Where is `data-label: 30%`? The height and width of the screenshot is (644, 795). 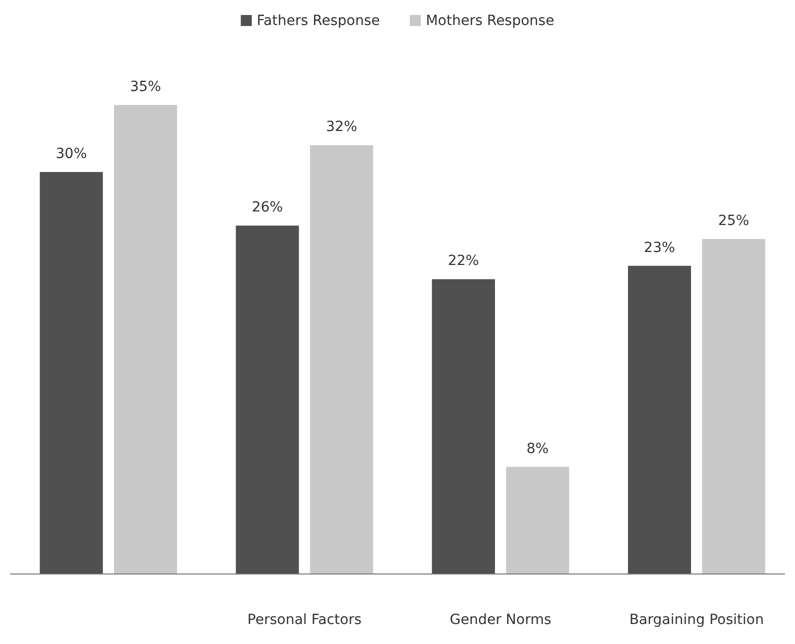 data-label: 30% is located at coordinates (71, 154).